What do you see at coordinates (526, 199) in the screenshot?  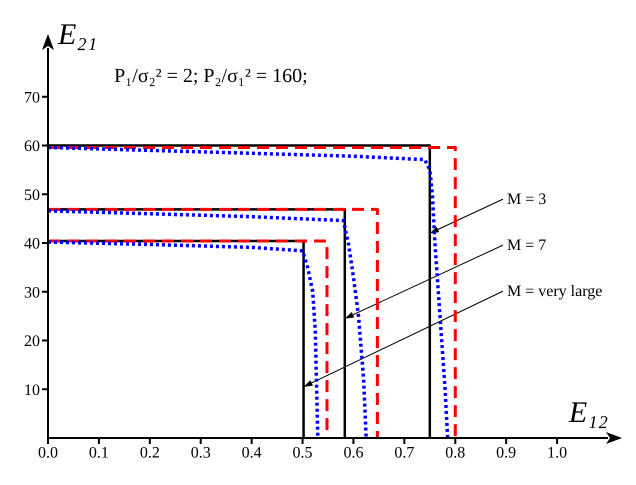 I see `annotation: M = 3` at bounding box center [526, 199].